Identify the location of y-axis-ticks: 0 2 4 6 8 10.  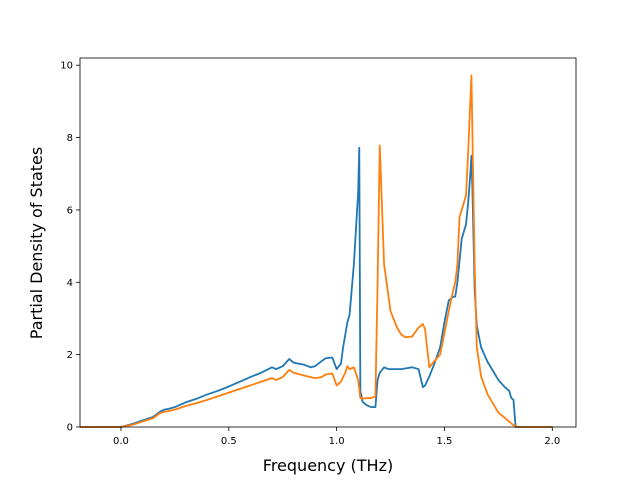
(70, 247).